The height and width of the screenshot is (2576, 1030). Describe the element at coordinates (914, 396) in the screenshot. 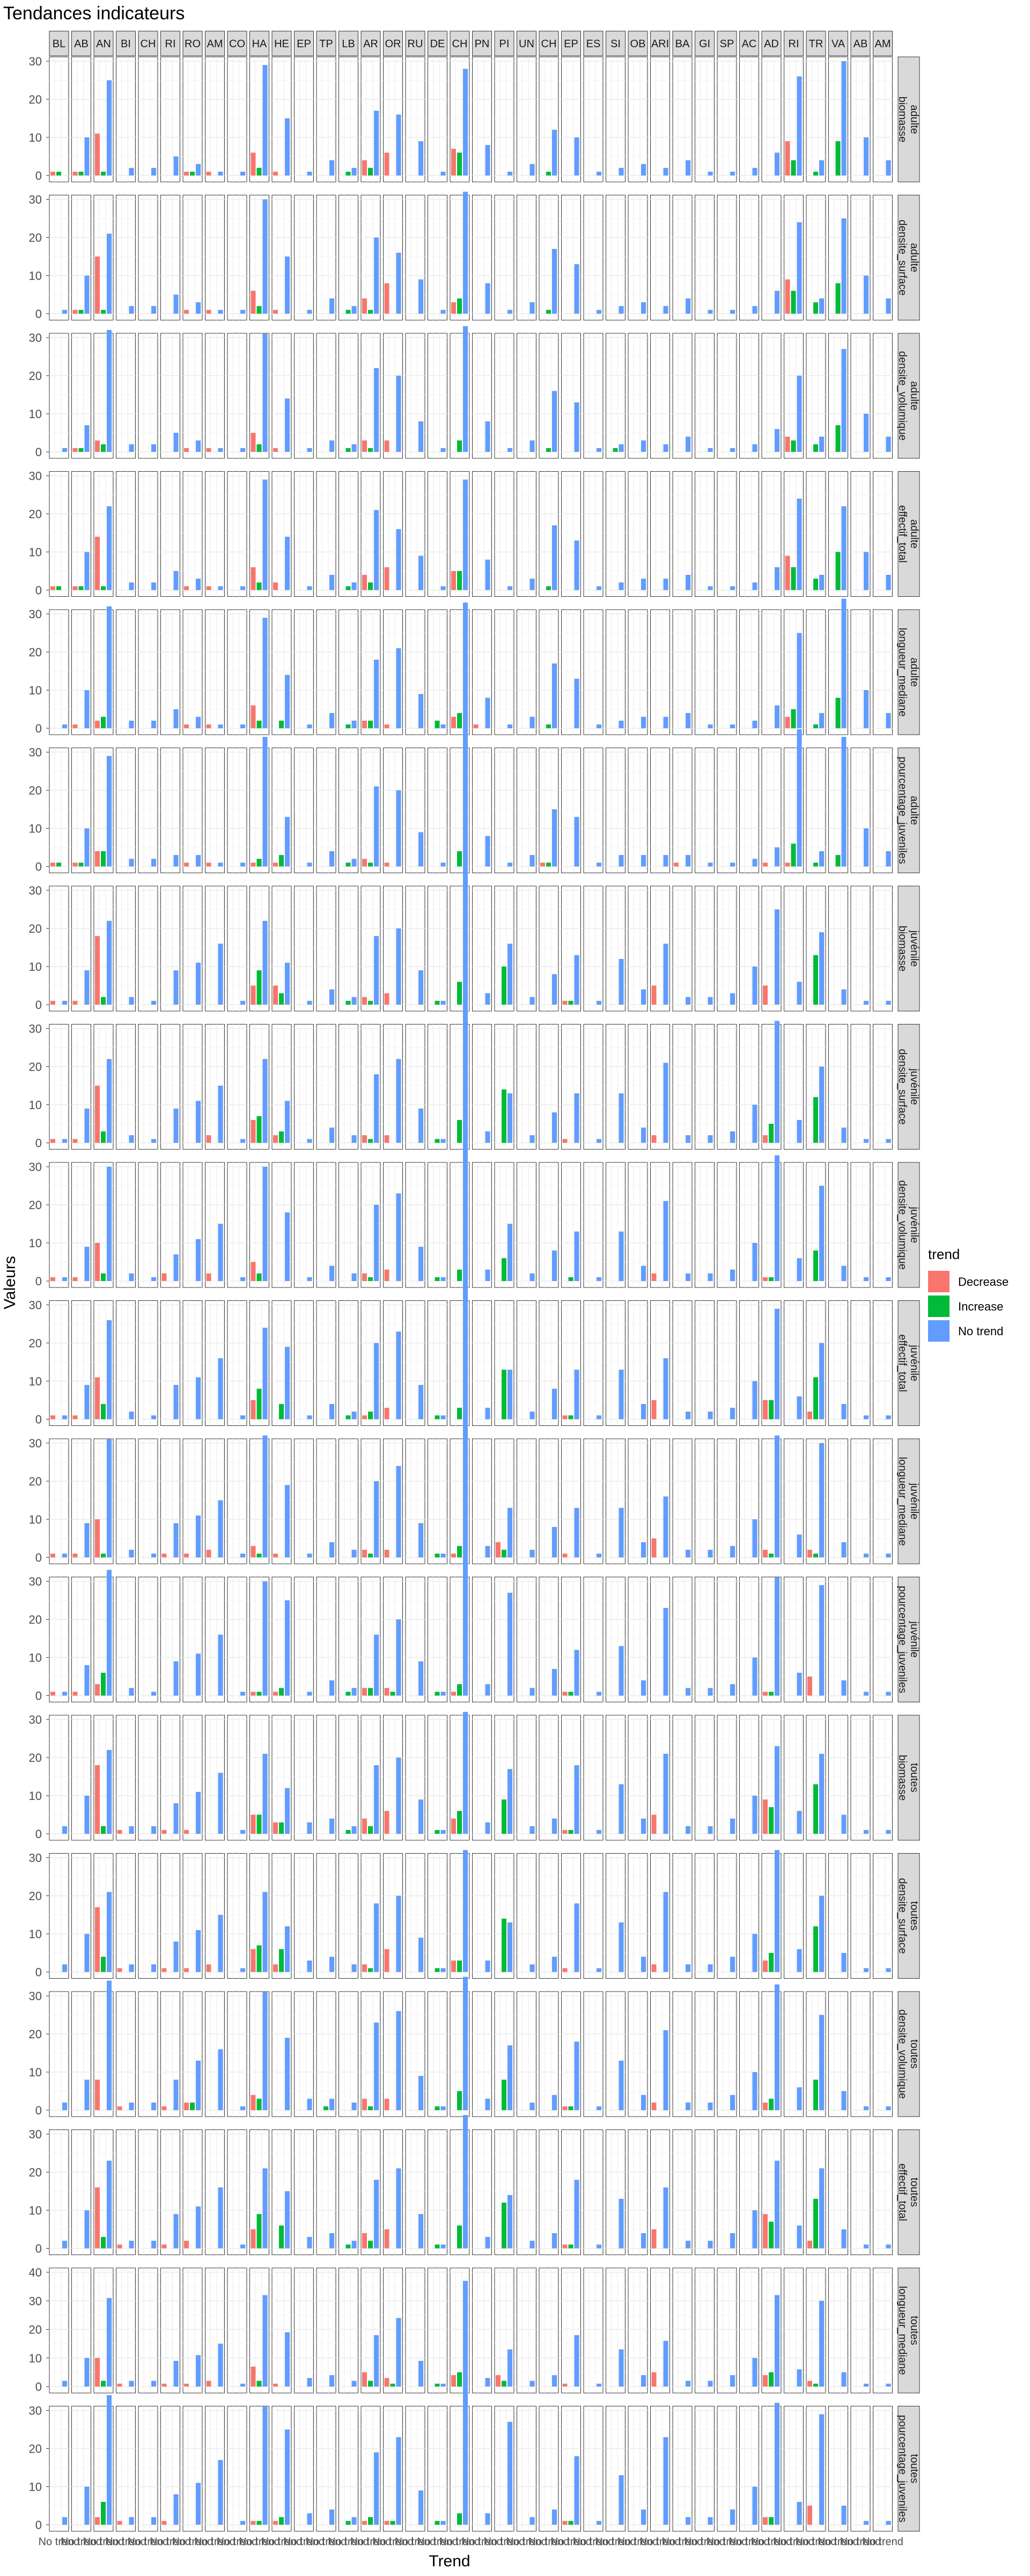

I see `facet-row-stage: adulte` at that location.